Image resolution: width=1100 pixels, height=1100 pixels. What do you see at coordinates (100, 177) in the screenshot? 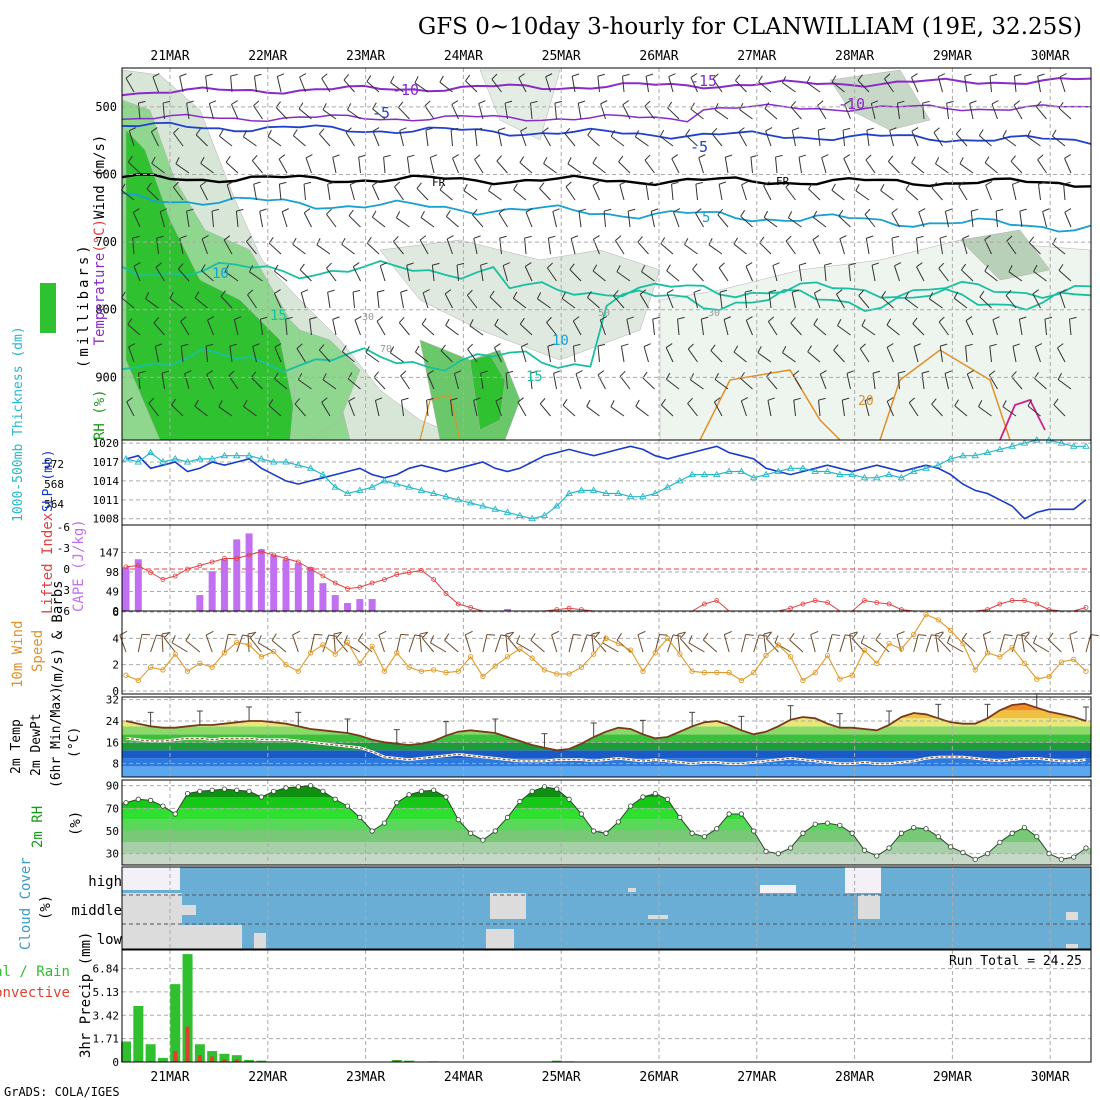
I see `upper-air-ylabel-wind: Wind (m/s)` at bounding box center [100, 177].